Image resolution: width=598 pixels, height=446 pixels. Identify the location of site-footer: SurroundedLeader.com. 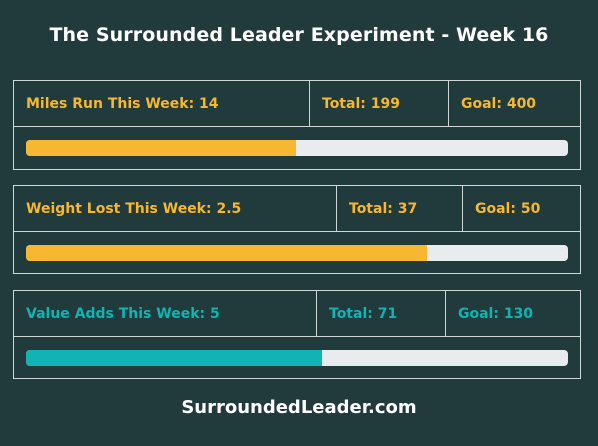
(299, 407).